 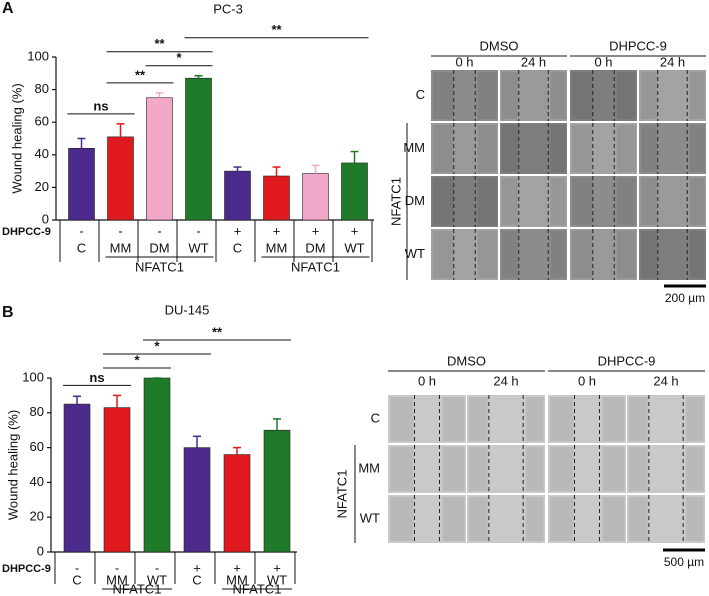 What do you see at coordinates (16, 138) in the screenshot?
I see `y-axis-label: Wound healing (%)` at bounding box center [16, 138].